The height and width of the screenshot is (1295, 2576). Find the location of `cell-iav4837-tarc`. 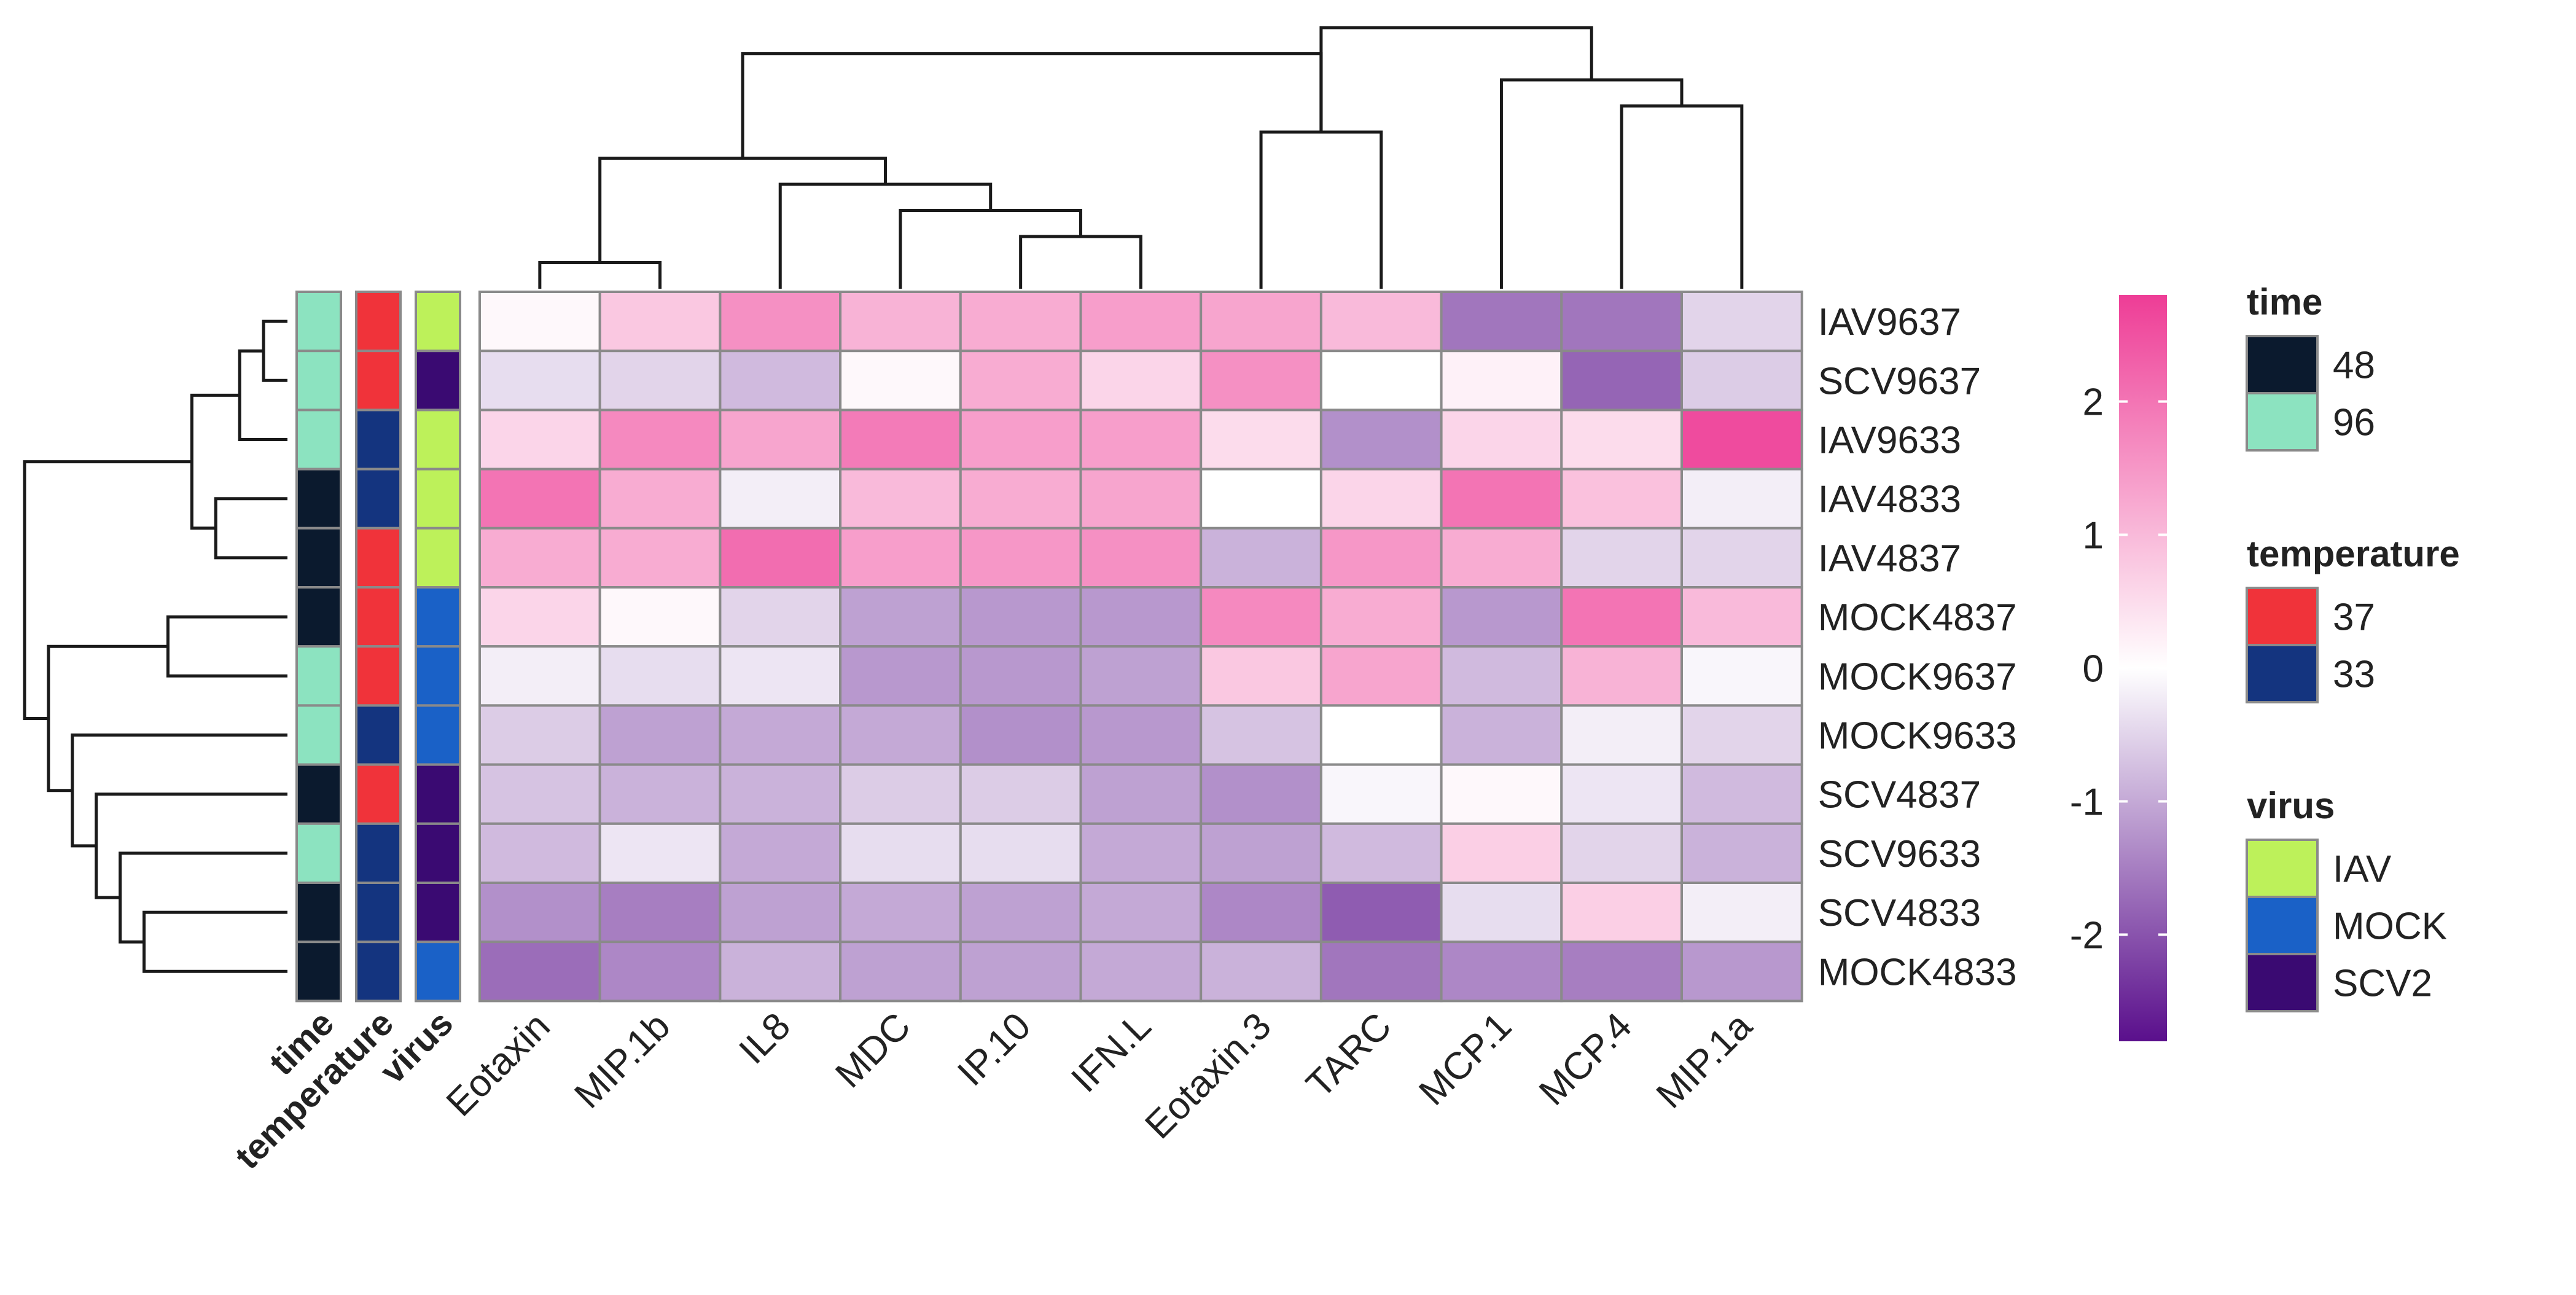

cell-iav4837-tarc is located at coordinates (1381, 557).